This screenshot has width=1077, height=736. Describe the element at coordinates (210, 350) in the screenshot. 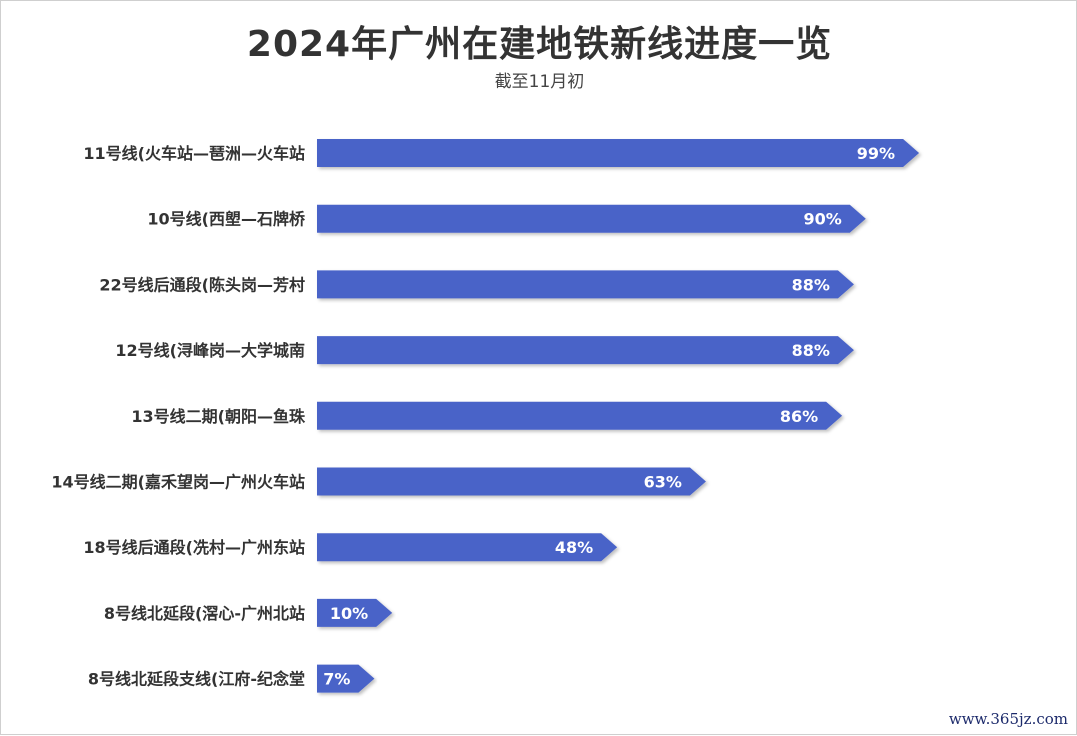

I see `category-label-4: 12号线(浔峰岗—大学城南` at that location.